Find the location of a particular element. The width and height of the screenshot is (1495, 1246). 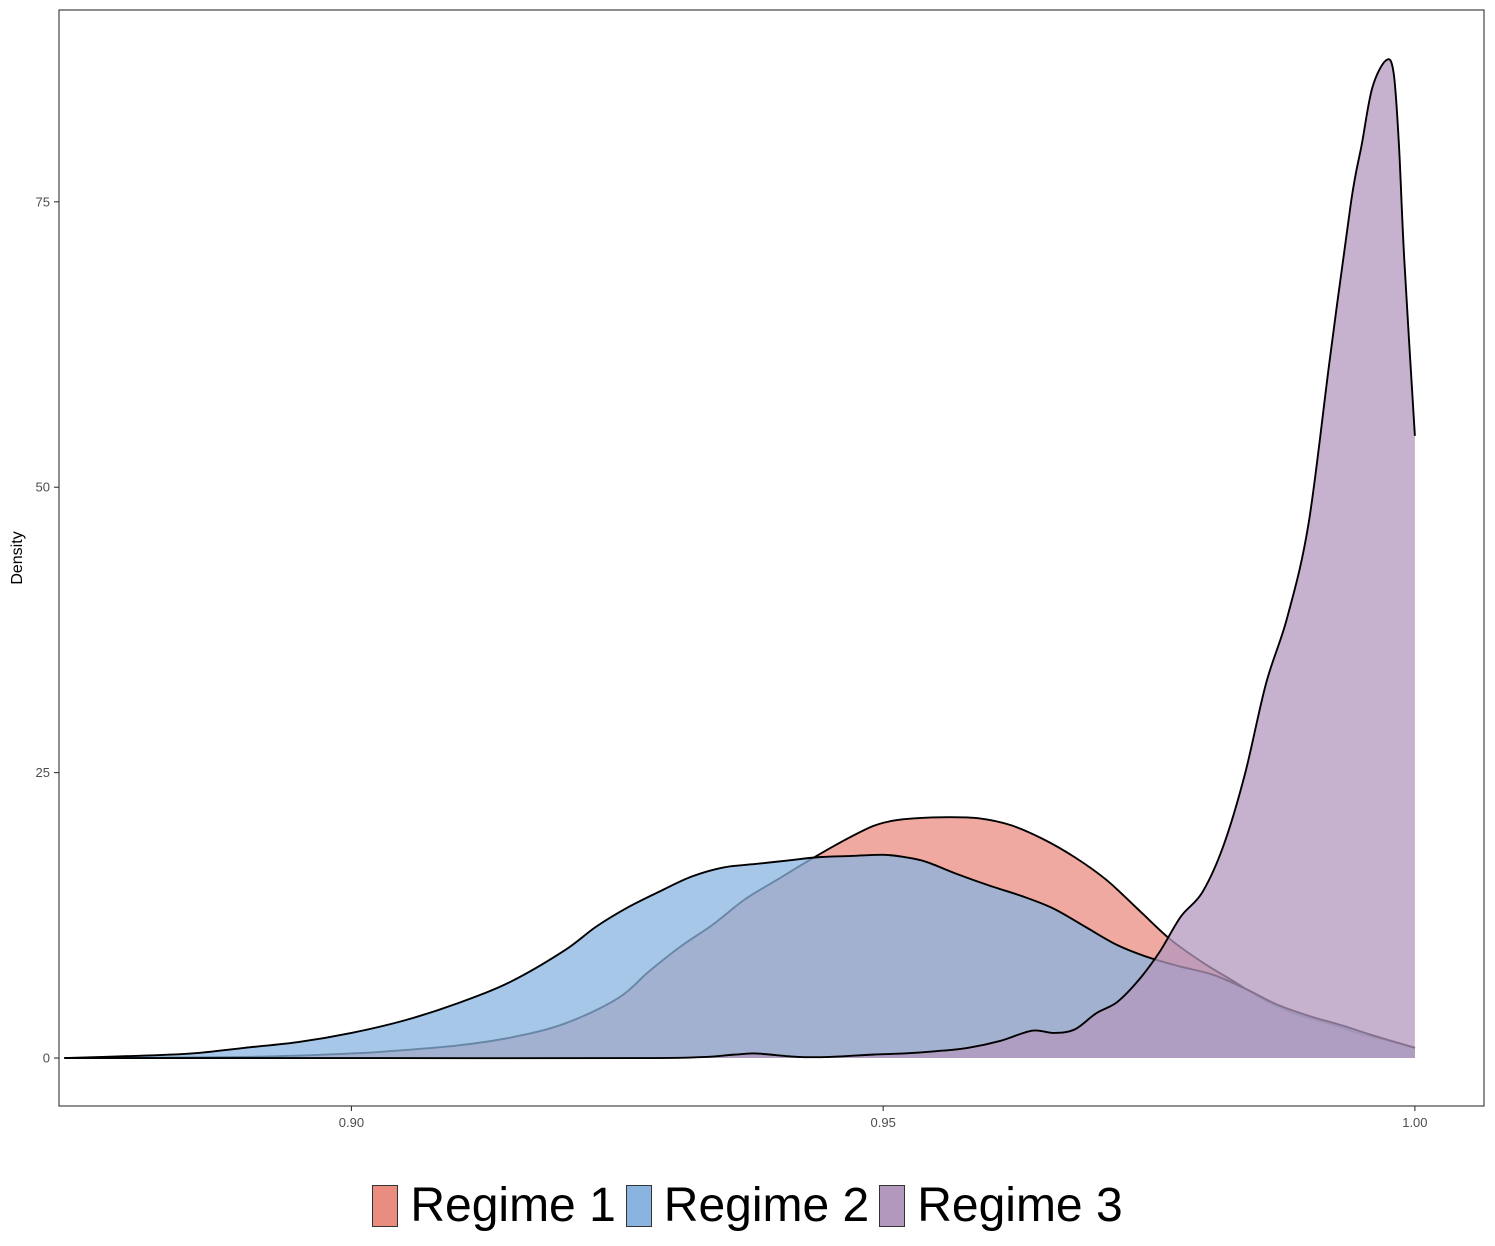

legend-label-regime-1: Regime 1 is located at coordinates (513, 1205).